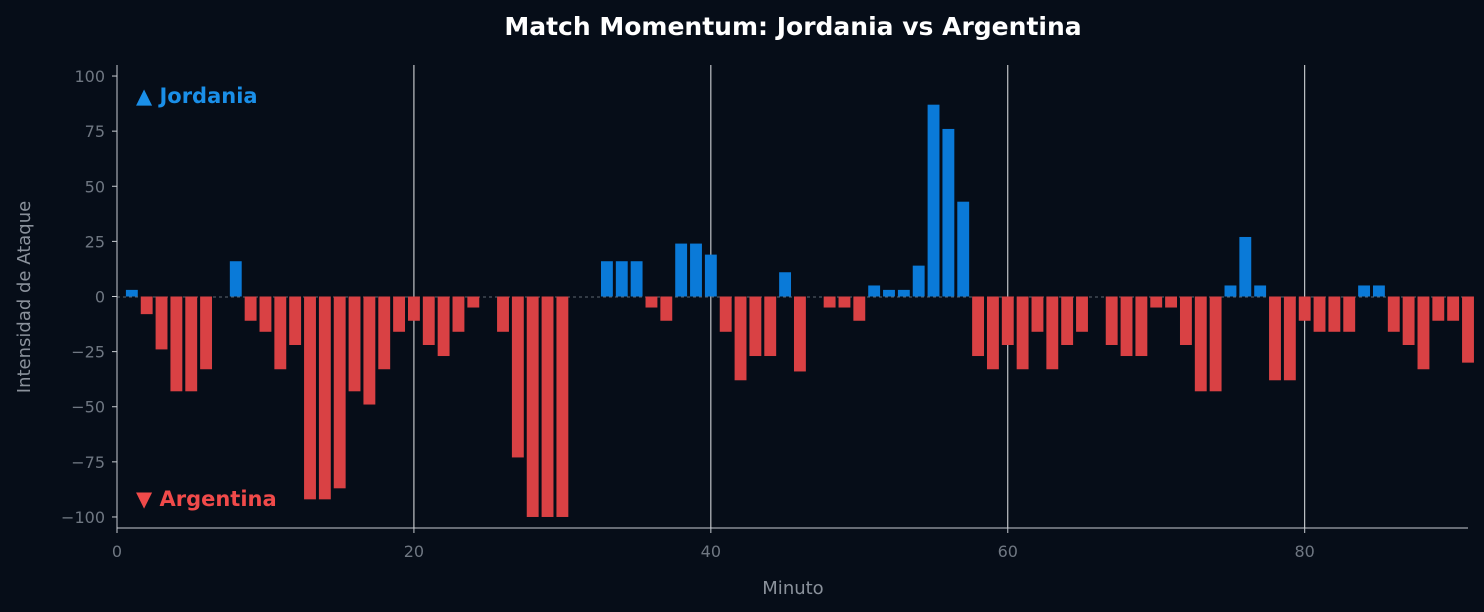 This screenshot has width=1484, height=612. What do you see at coordinates (414, 551) in the screenshot?
I see `x-tick-label: 20` at bounding box center [414, 551].